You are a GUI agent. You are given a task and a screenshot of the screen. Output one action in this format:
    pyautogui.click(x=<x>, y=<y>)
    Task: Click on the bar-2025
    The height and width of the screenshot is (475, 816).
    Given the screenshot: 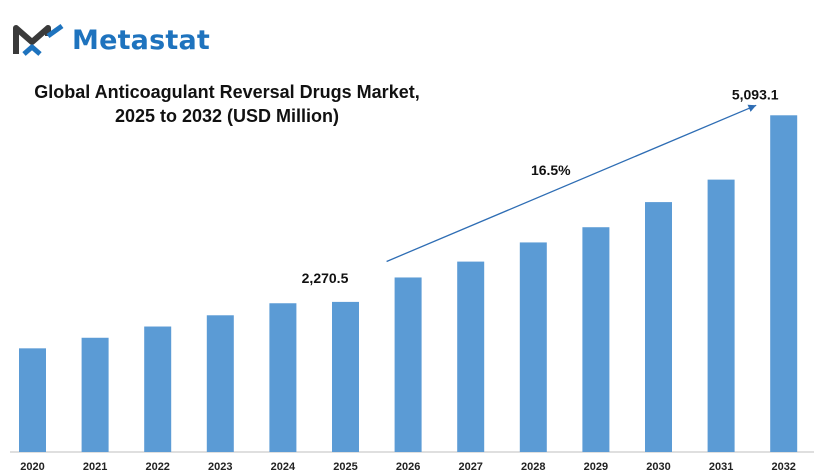 What is the action you would take?
    pyautogui.click(x=345, y=376)
    